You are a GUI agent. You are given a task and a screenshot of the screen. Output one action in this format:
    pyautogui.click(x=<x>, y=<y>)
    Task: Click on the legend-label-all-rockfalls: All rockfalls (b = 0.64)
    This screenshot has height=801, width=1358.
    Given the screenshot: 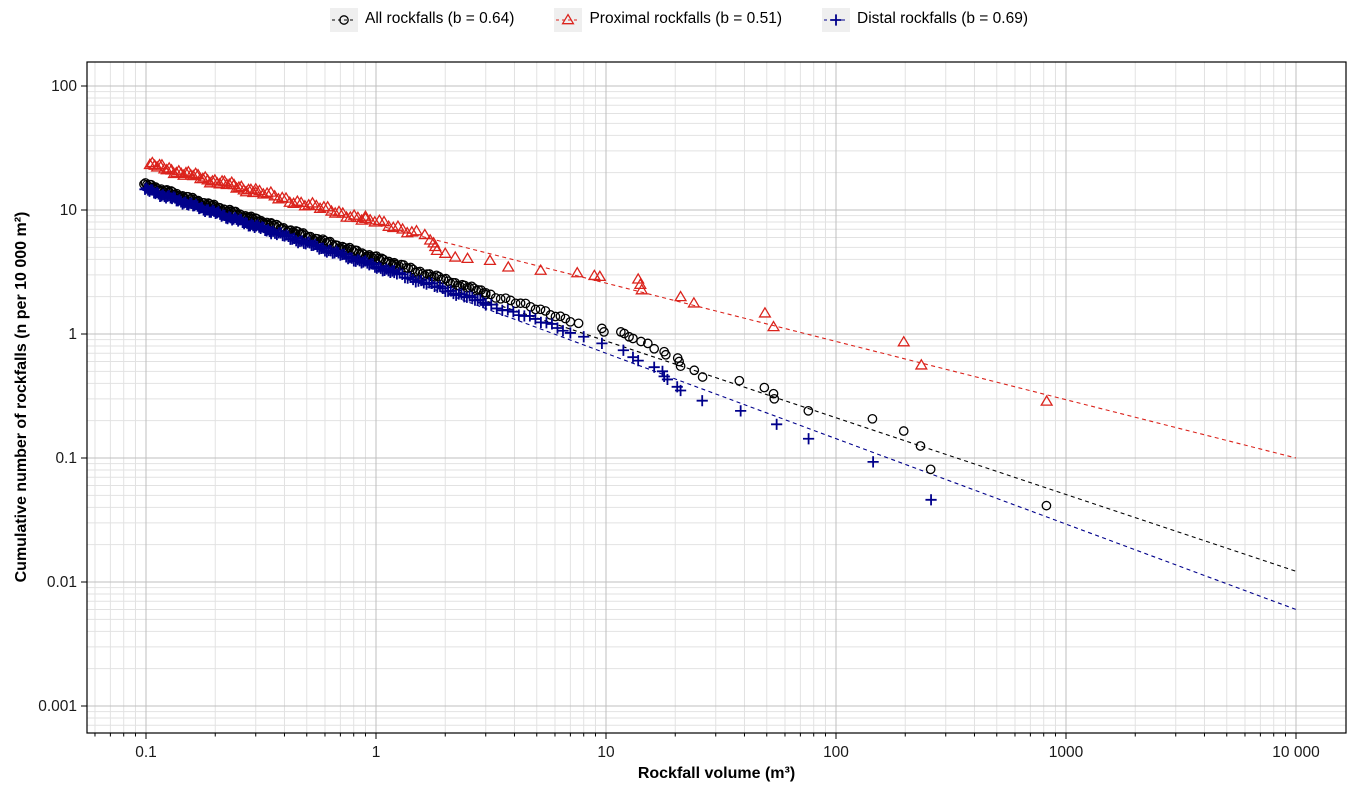 What is the action you would take?
    pyautogui.click(x=440, y=18)
    